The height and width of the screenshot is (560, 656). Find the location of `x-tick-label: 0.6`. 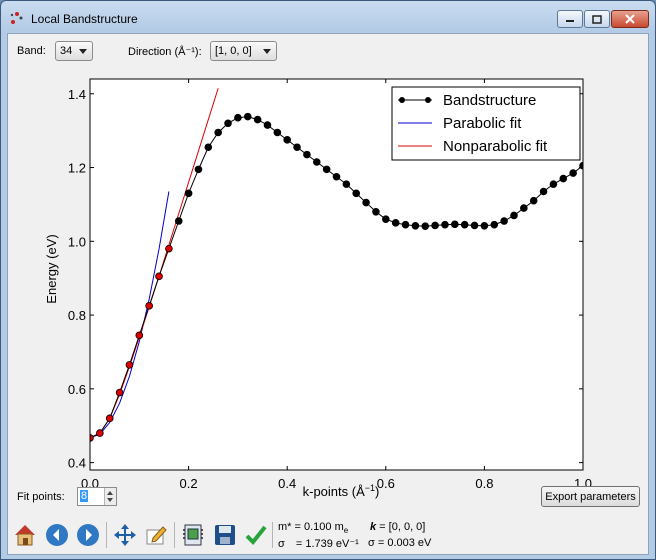

x-tick-label: 0.6 is located at coordinates (386, 483).